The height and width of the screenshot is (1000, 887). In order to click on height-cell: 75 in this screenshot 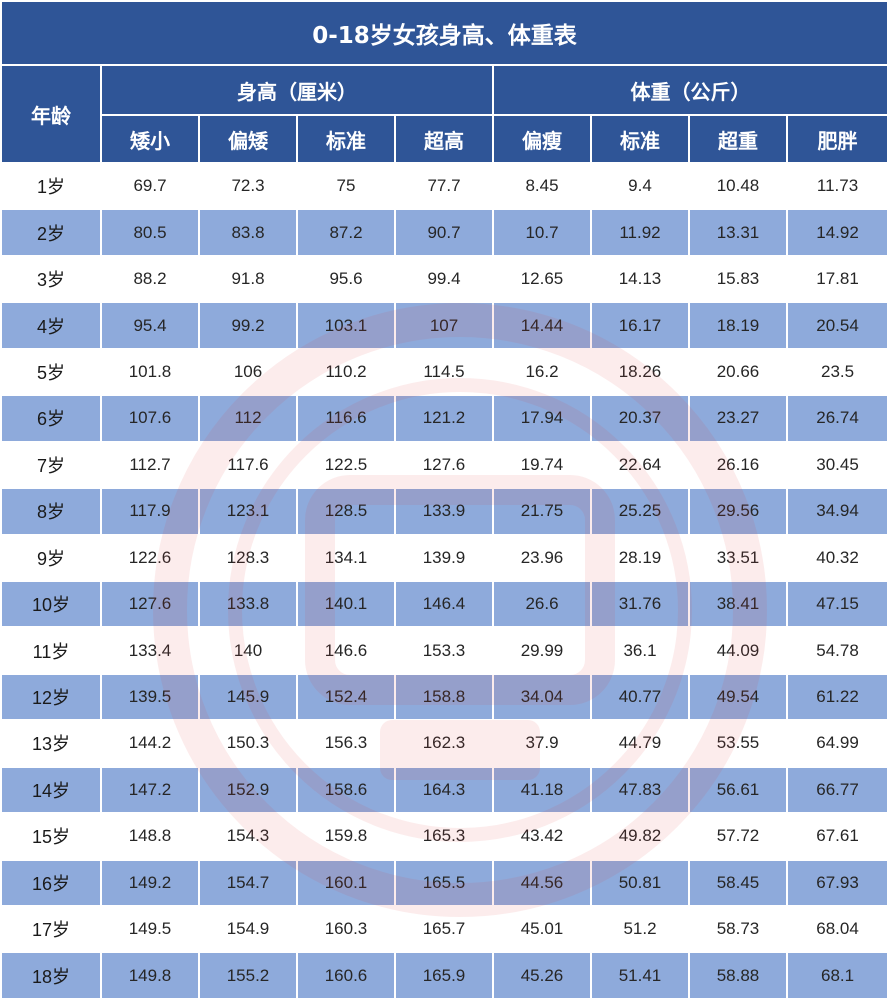, I will do `click(346, 186)`.